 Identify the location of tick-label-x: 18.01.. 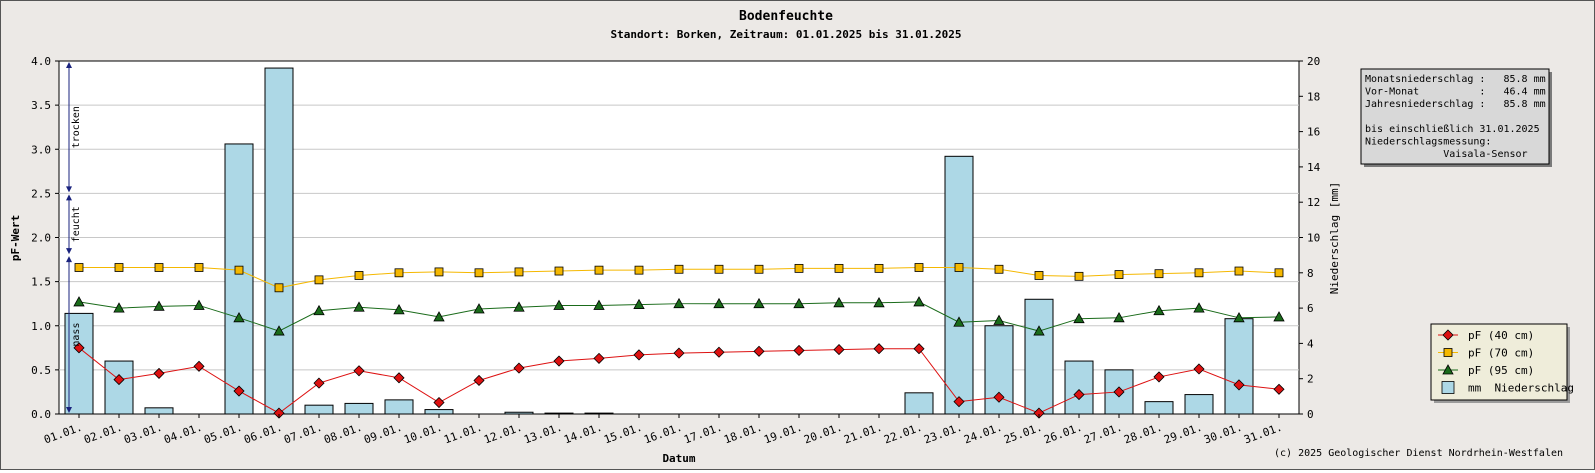
(743, 434).